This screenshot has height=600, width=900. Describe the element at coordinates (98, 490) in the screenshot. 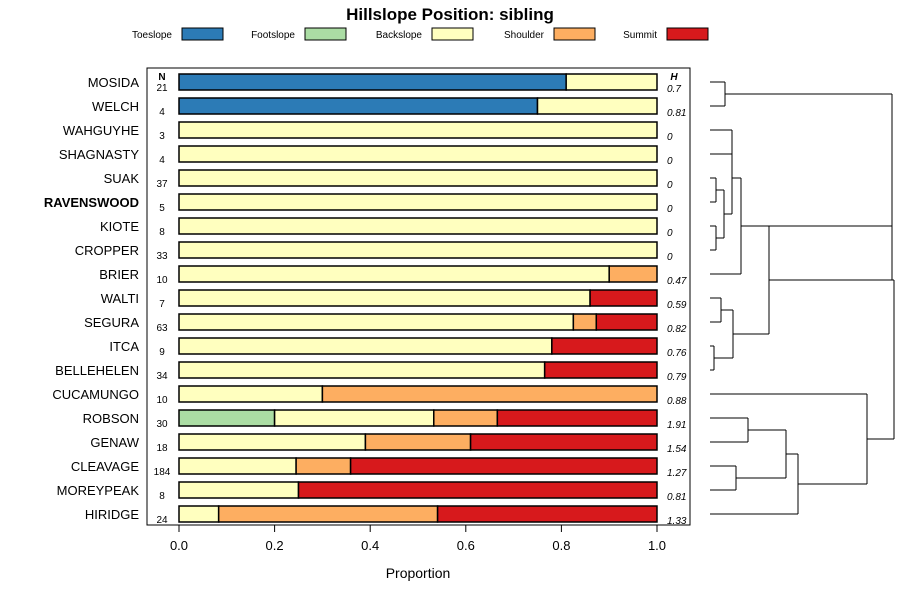

I see `series-label: MOREYPEAK` at that location.